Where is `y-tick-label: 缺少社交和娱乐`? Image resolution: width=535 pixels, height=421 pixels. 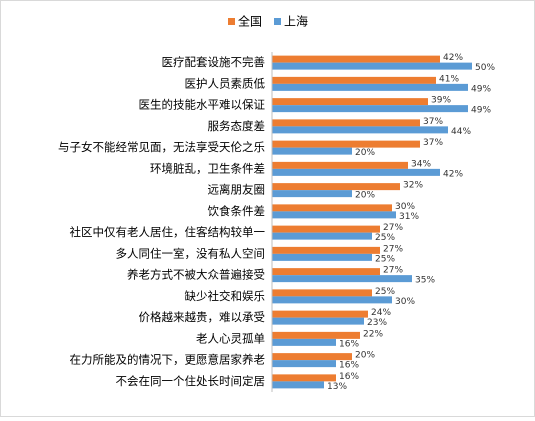
y-tick-label: 缺少社交和娱乐 is located at coordinates (225, 296).